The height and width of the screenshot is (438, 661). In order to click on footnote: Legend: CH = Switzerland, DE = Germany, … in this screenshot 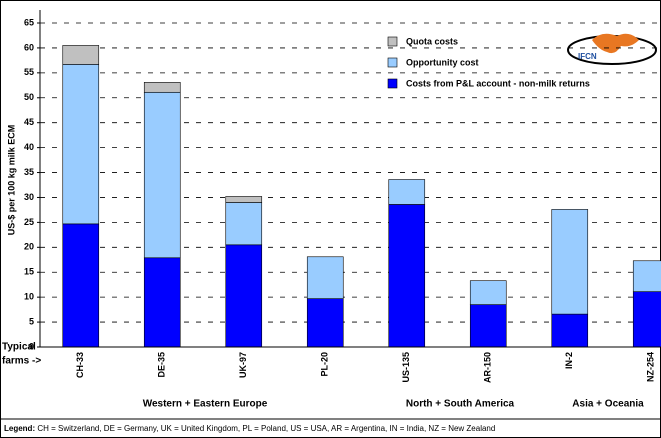, I will do `click(249, 428)`.